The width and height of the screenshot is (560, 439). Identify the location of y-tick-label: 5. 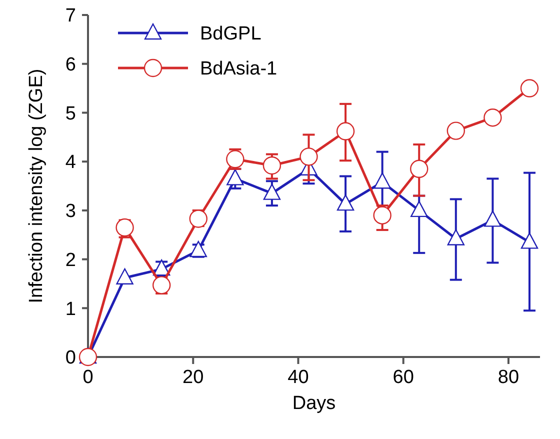
(70, 113).